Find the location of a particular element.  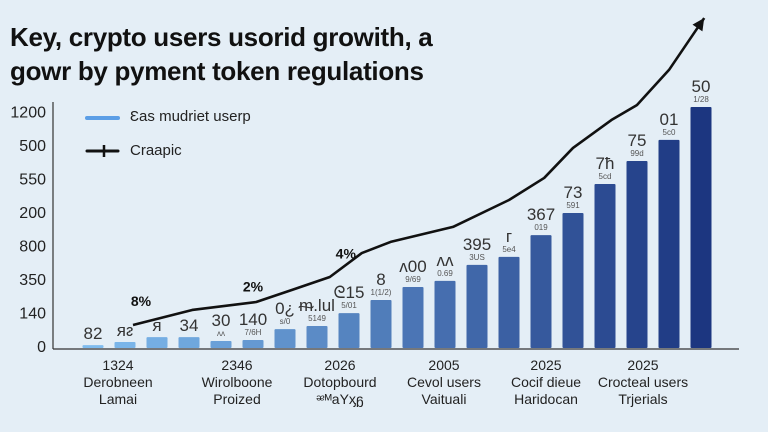

category-line2: Haridocan is located at coordinates (546, 399).